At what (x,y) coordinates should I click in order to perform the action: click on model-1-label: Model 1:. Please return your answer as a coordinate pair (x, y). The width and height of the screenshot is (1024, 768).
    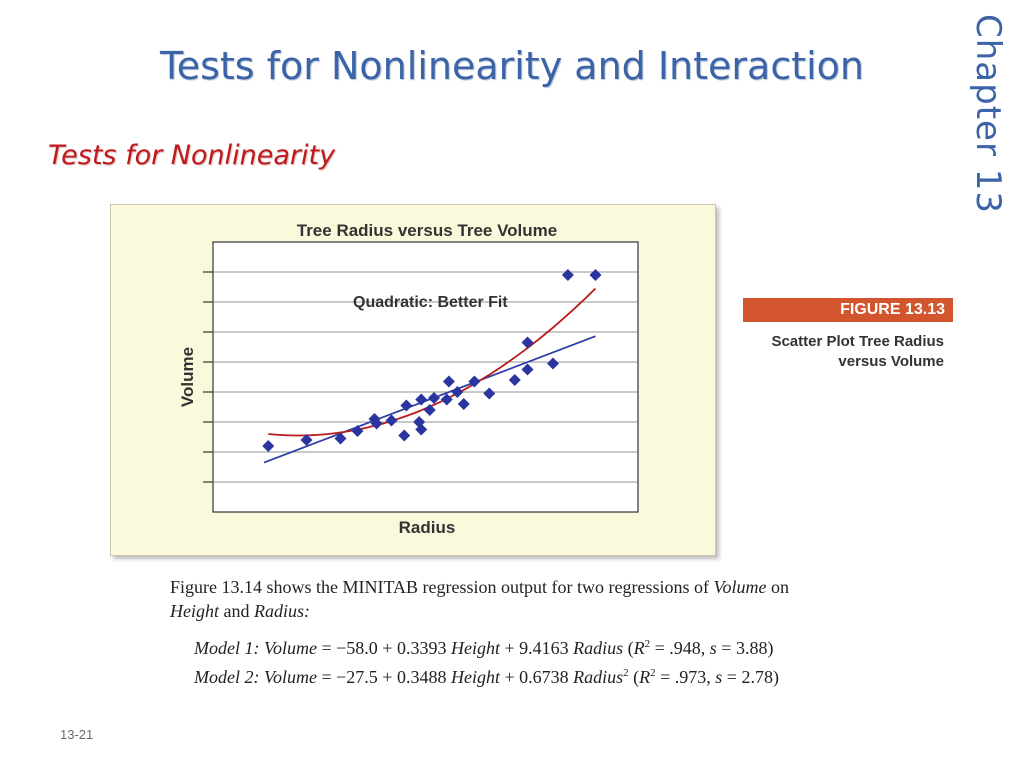
    Looking at the image, I should click on (227, 648).